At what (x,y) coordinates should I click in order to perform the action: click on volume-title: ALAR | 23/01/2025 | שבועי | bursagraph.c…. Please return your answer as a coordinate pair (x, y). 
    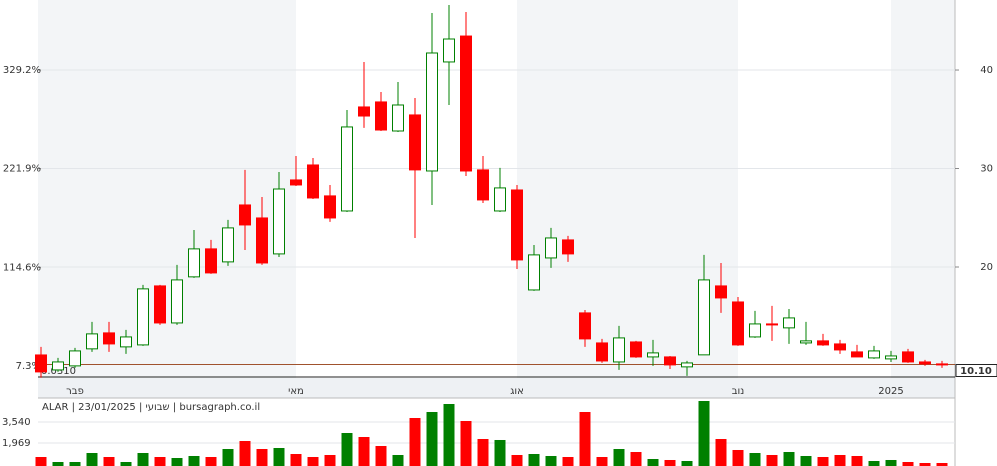
    Looking at the image, I should click on (151, 407).